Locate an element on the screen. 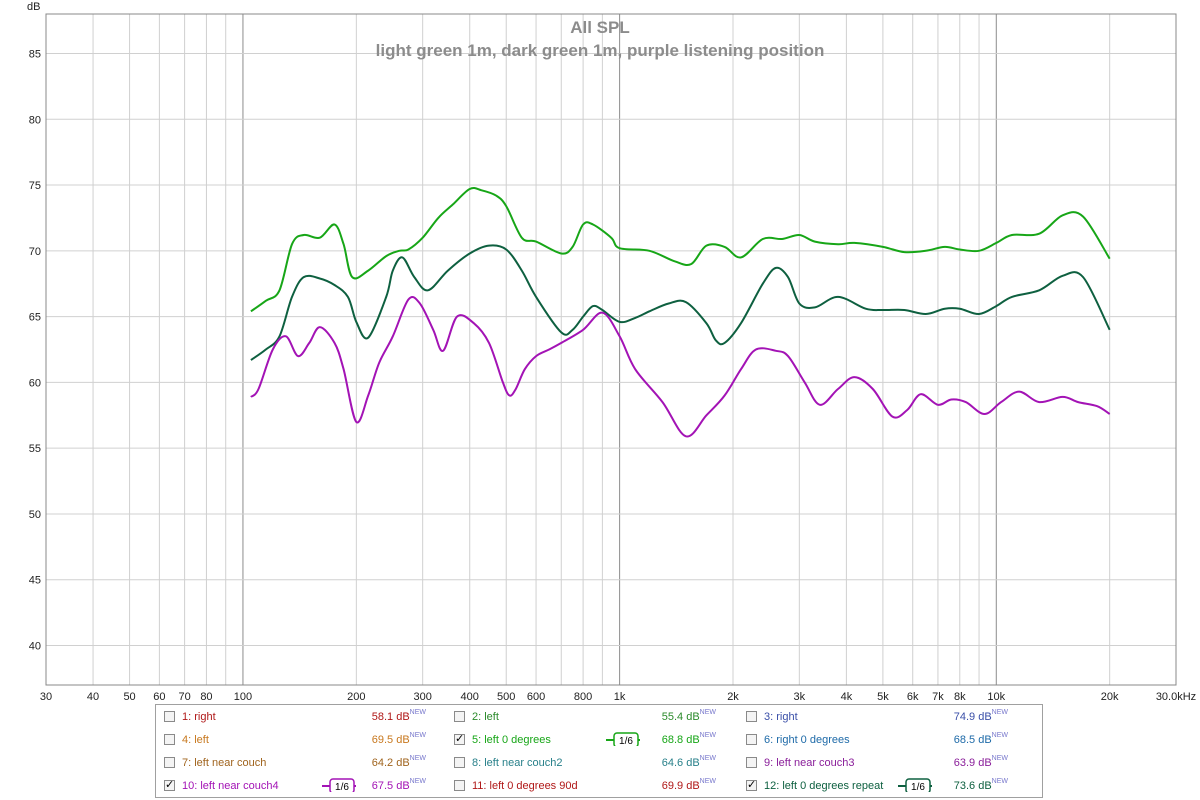  legend-label: 4: left is located at coordinates (195, 740).